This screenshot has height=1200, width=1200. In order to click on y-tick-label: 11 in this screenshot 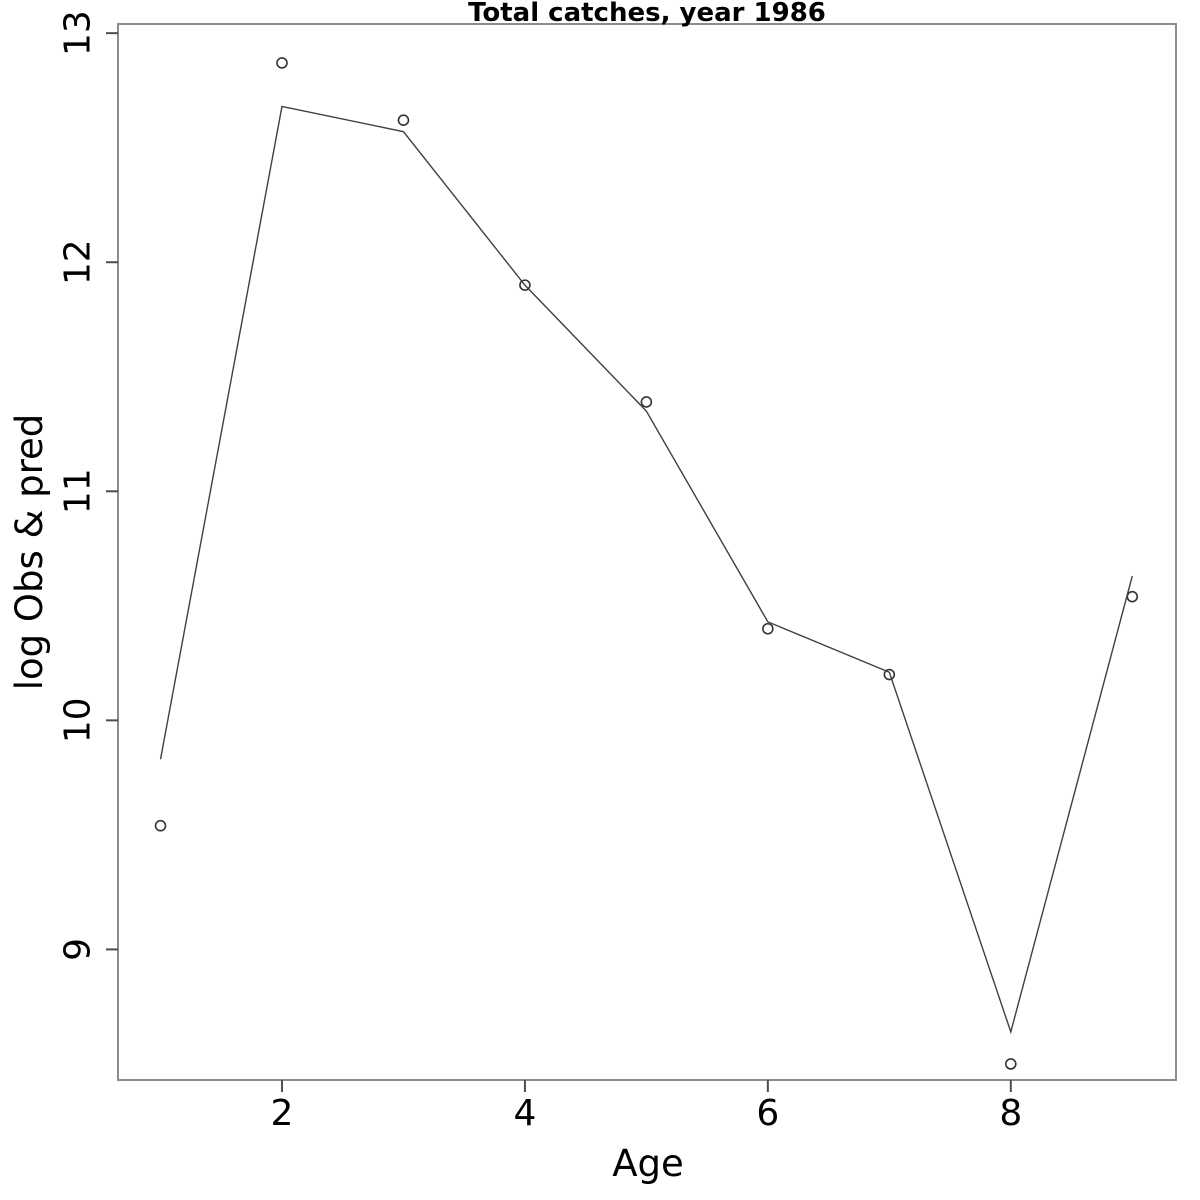, I will do `click(78, 491)`.